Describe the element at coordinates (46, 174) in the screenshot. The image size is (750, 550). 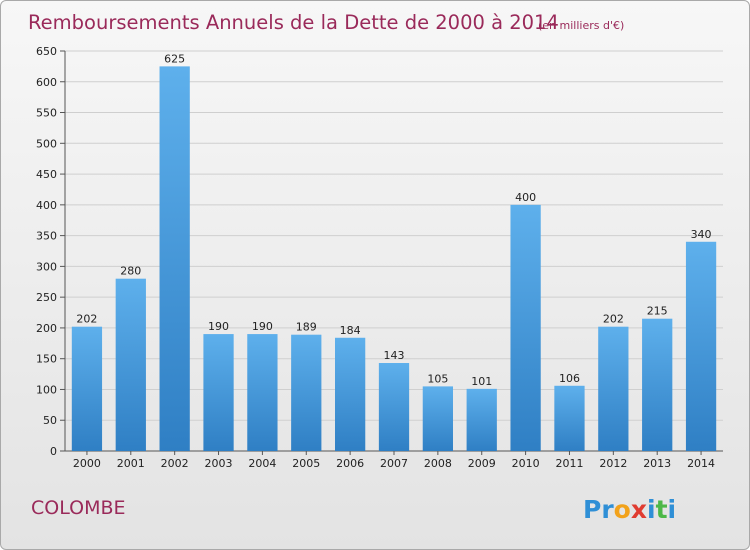
I see `y-tick-label: 450` at that location.